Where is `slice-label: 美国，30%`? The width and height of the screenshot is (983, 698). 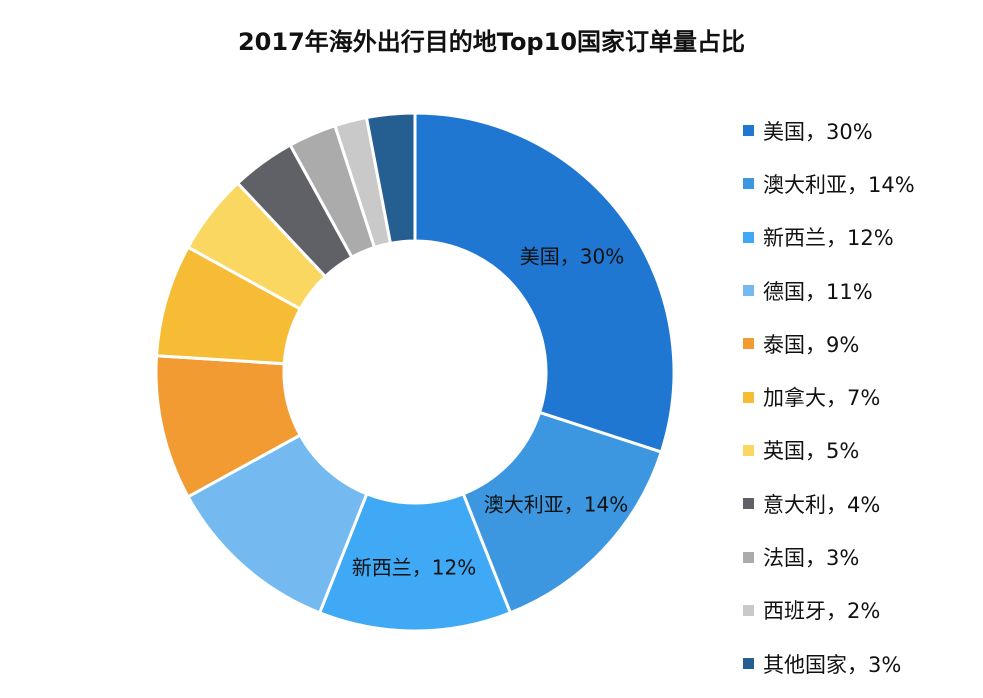
slice-label: 美国，30% is located at coordinates (572, 257).